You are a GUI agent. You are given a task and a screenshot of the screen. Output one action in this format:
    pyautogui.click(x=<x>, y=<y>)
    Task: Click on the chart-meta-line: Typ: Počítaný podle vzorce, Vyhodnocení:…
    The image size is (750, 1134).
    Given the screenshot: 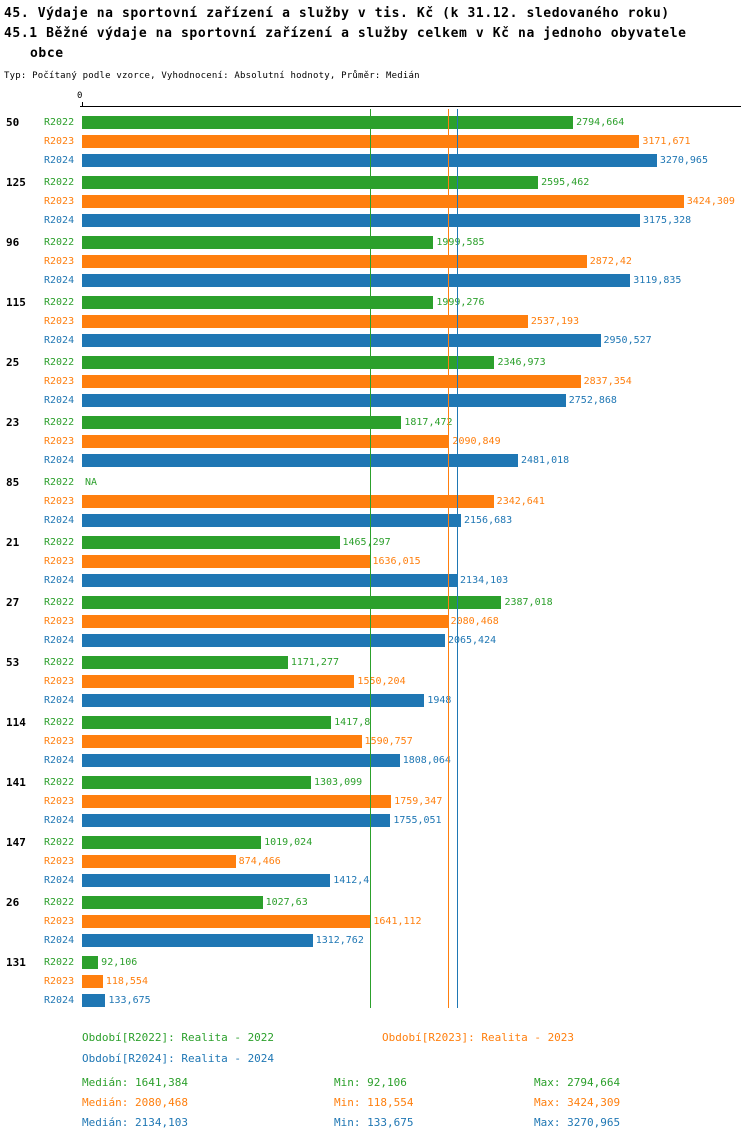 What is the action you would take?
    pyautogui.click(x=212, y=76)
    